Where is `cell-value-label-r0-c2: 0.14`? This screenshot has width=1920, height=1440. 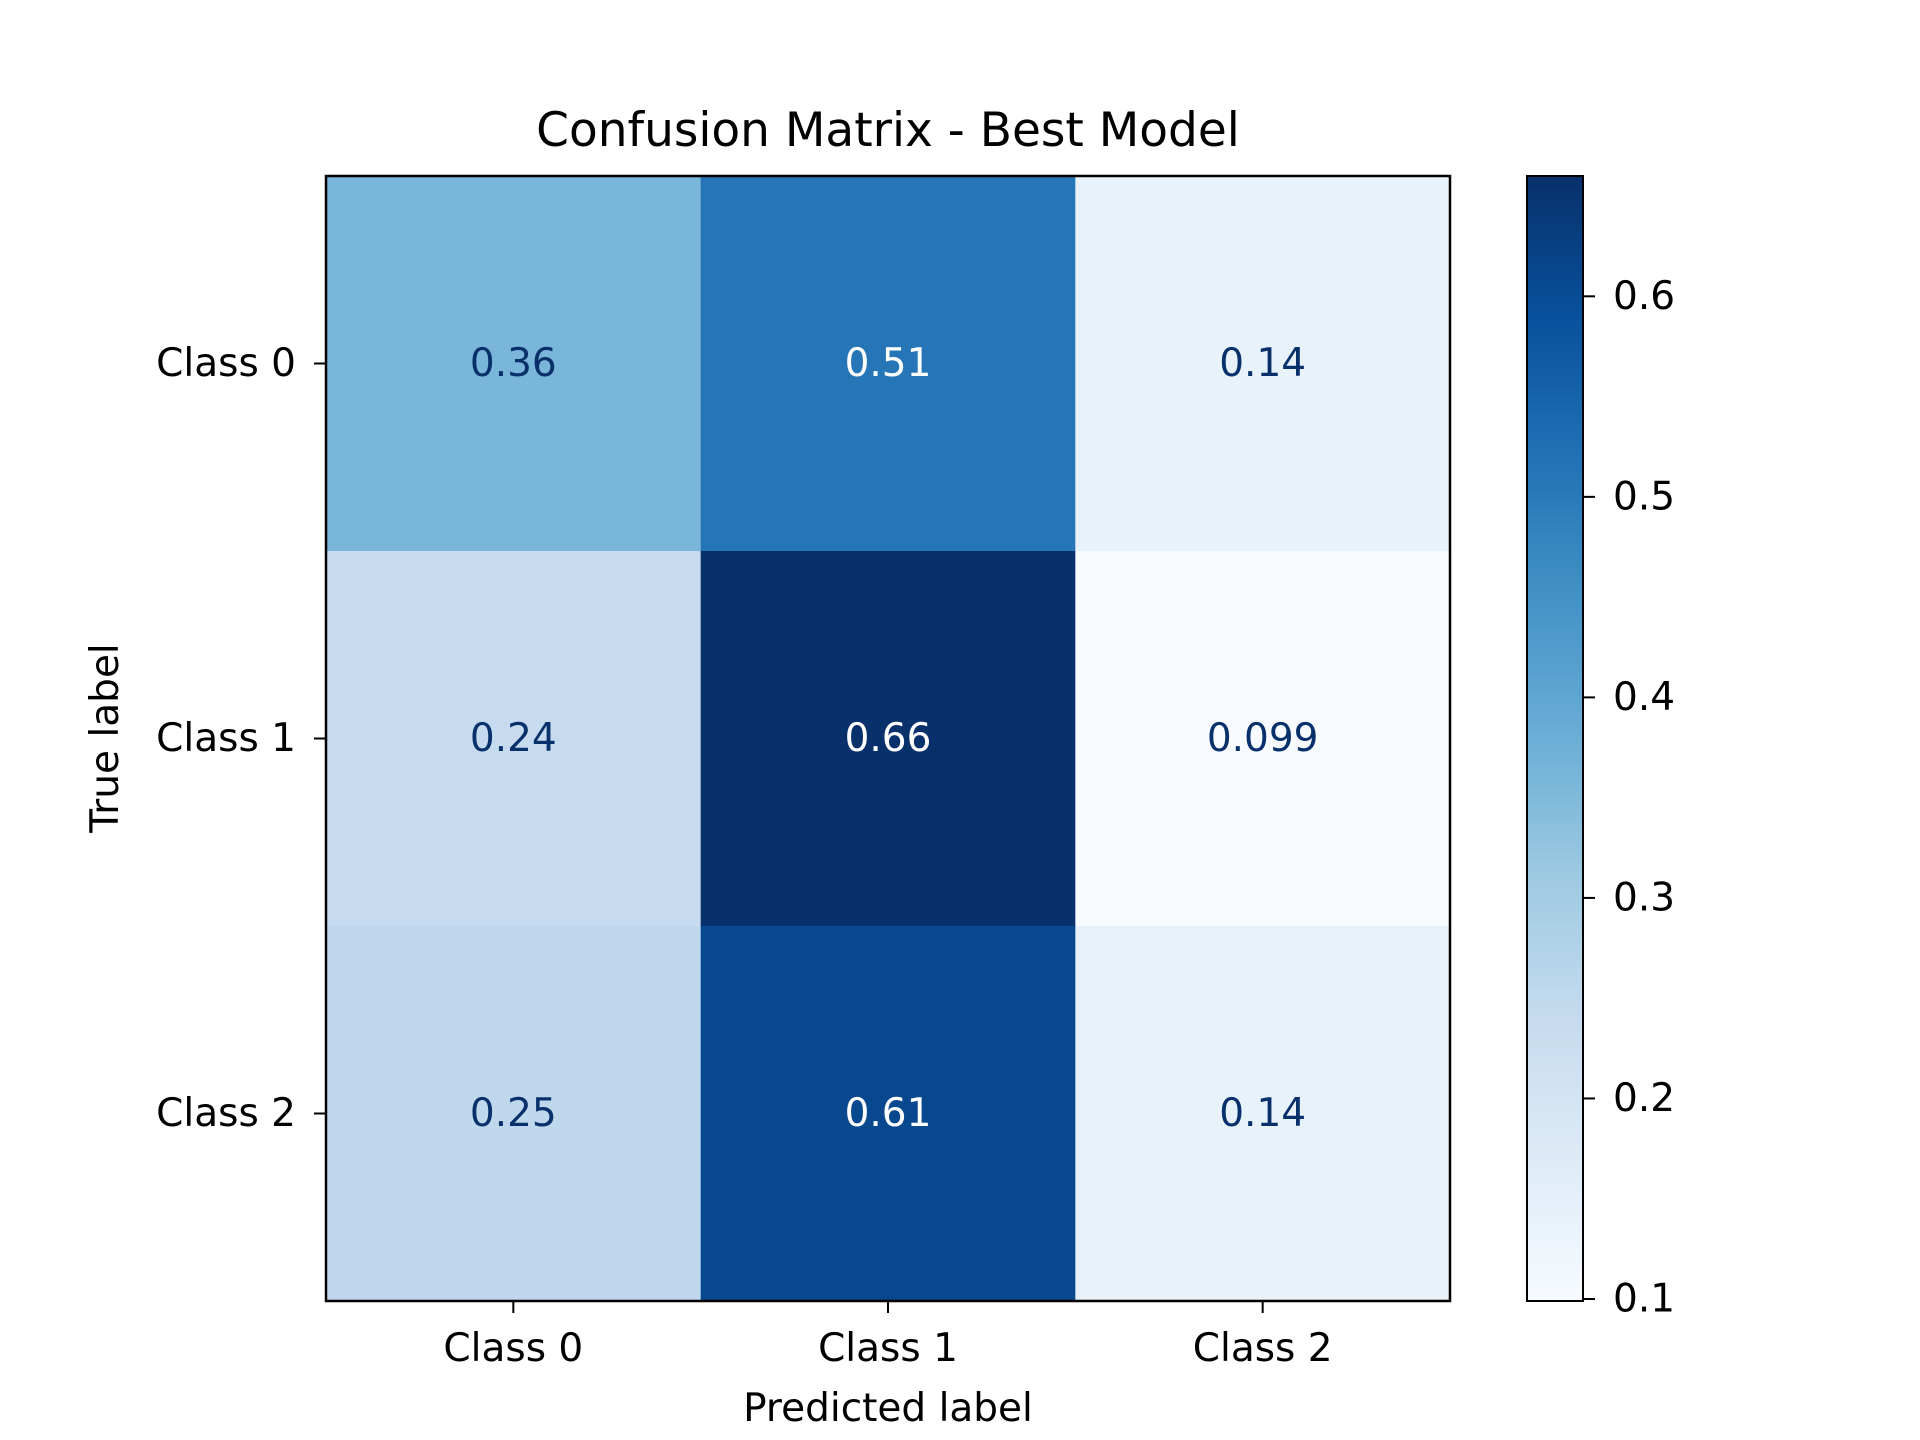 cell-value-label-r0-c2: 0.14 is located at coordinates (1262, 363).